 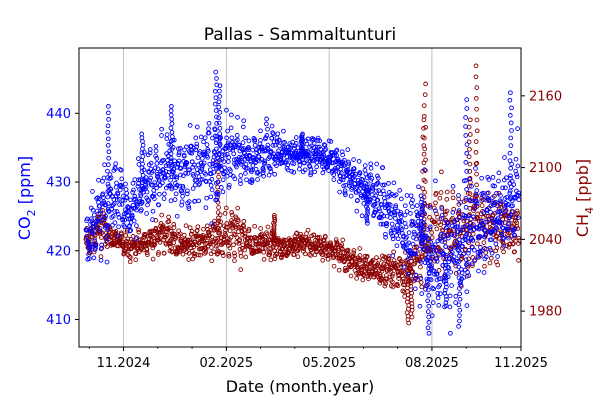 I want to click on y-left-tick-label: 420, so click(x=58, y=251).